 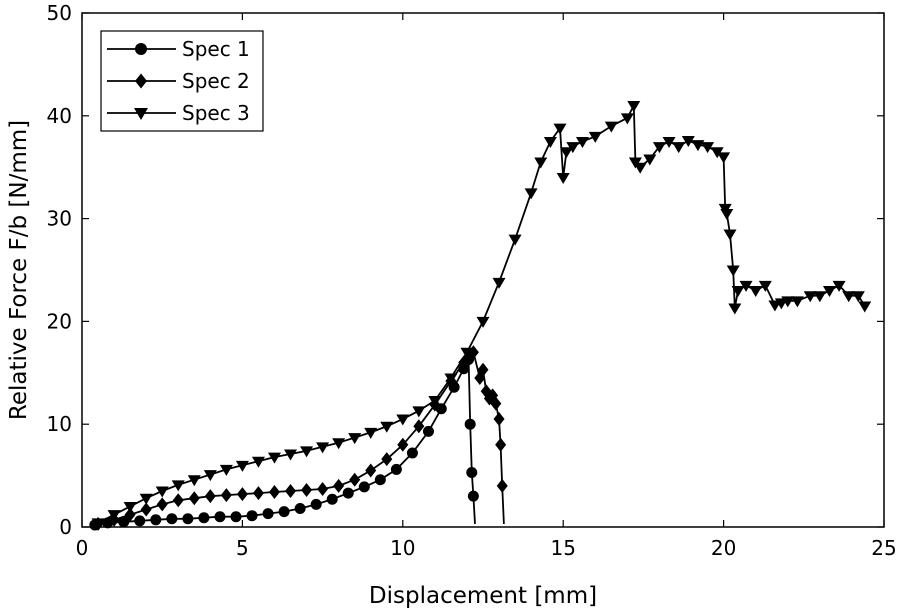 What do you see at coordinates (301, 438) in the screenshot?
I see `series-line` at bounding box center [301, 438].